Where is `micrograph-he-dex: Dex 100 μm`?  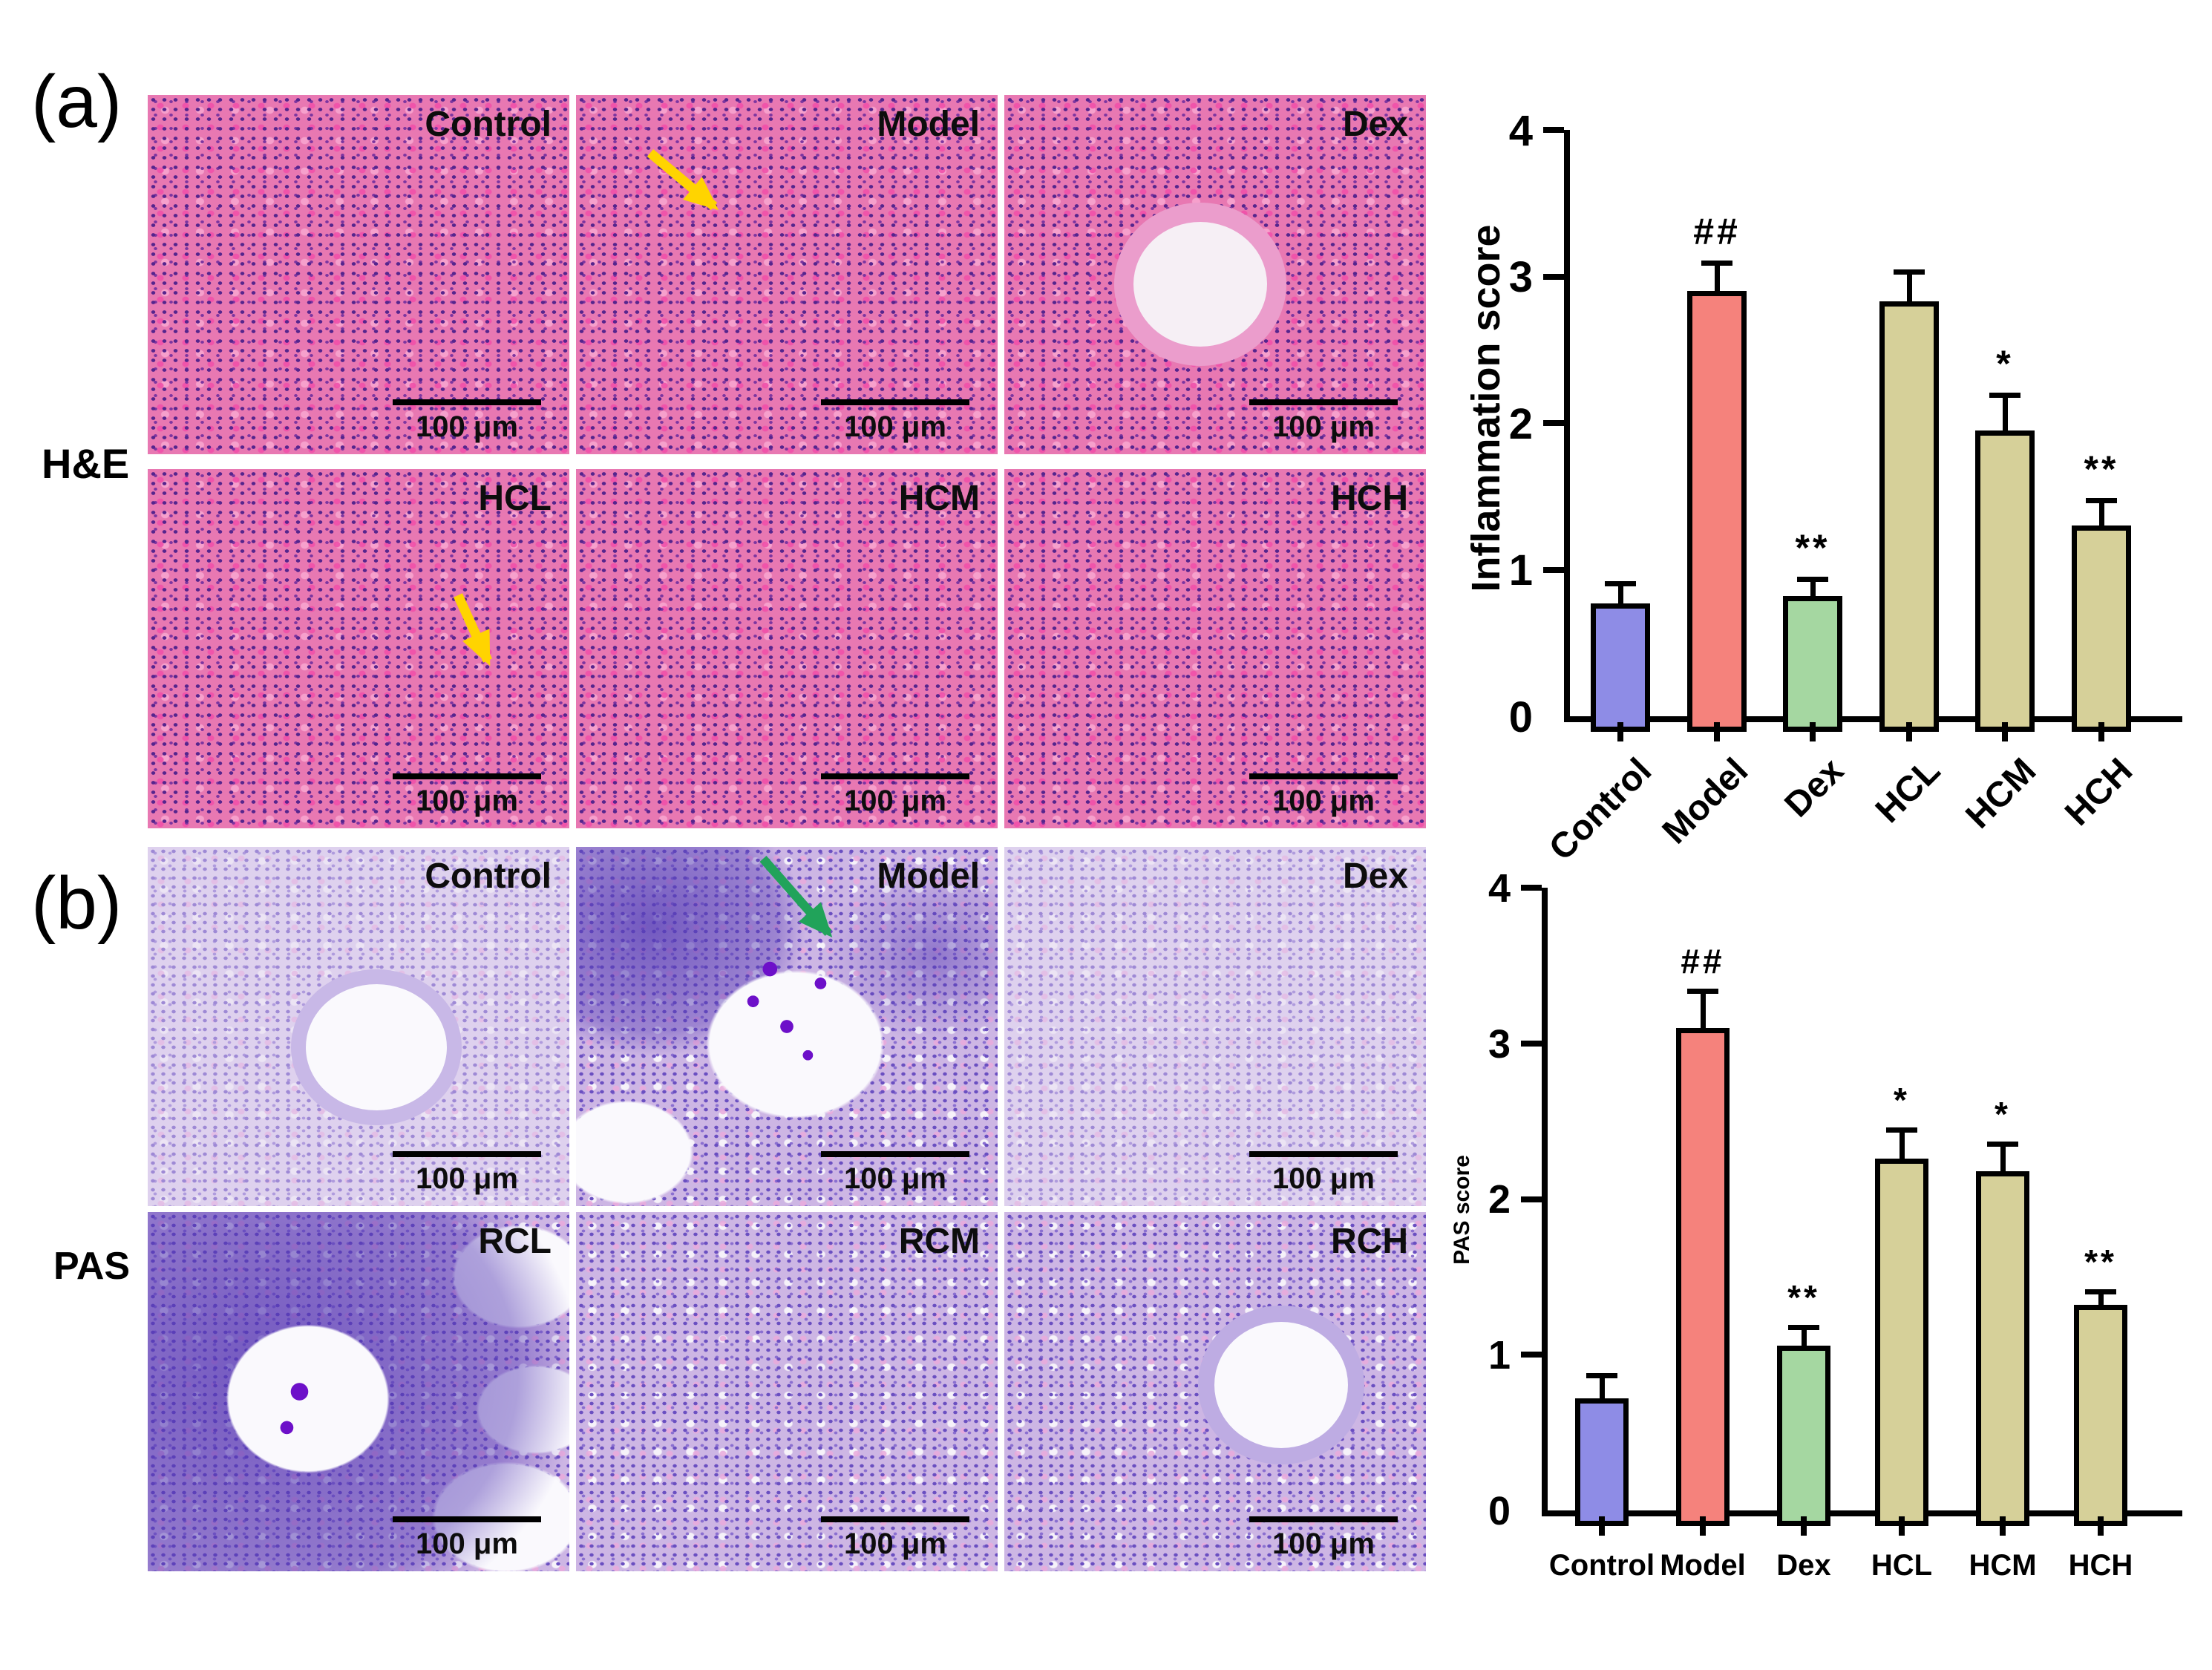 micrograph-he-dex: Dex 100 μm is located at coordinates (1215, 274).